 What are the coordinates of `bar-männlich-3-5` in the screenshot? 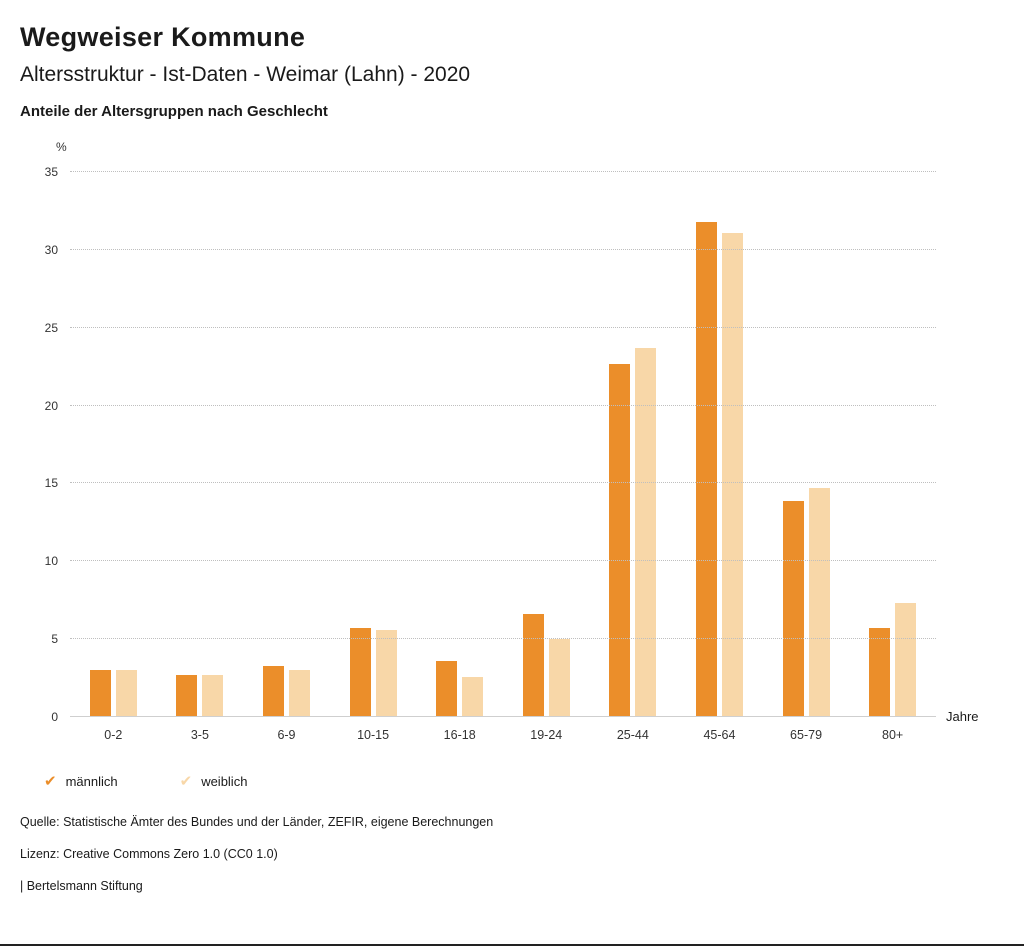 It's located at (187, 695).